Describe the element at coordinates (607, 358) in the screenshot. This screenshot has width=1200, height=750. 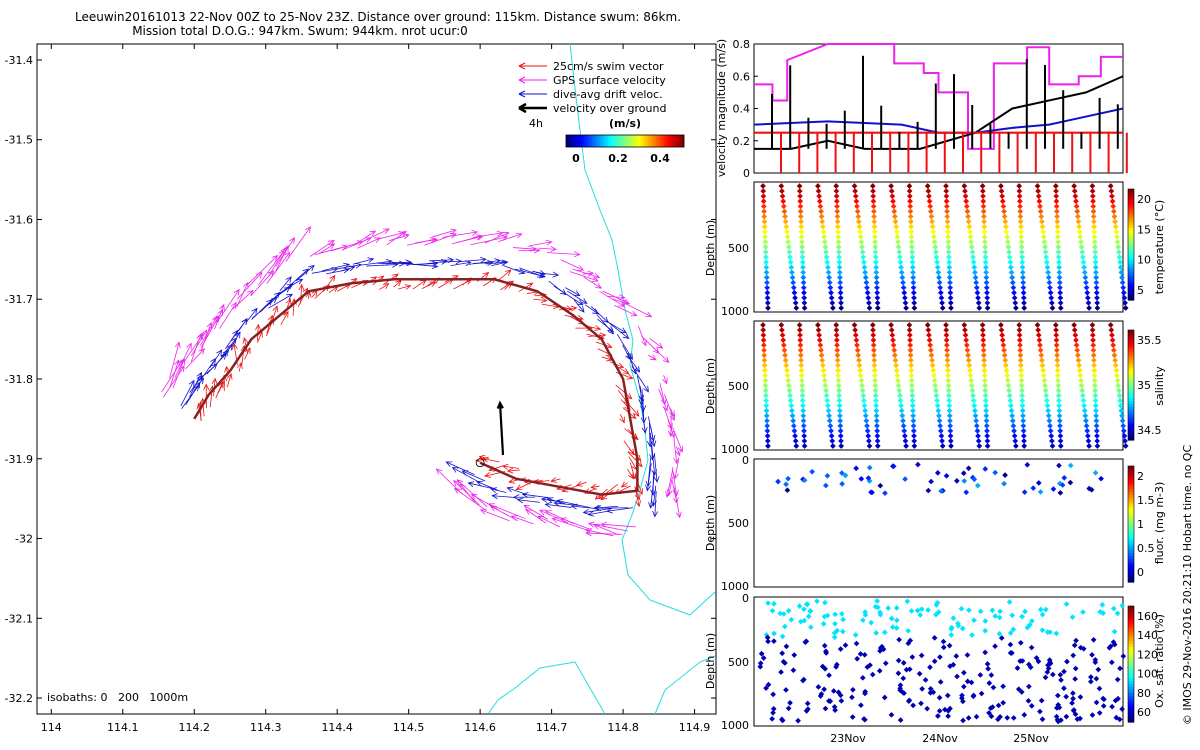
I see `swim-arrow` at that location.